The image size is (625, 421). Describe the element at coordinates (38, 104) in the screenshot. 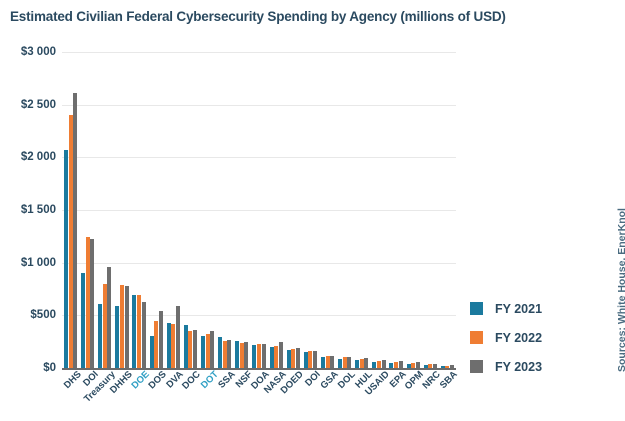

I see `y-axis-tick-label: $2 500` at that location.